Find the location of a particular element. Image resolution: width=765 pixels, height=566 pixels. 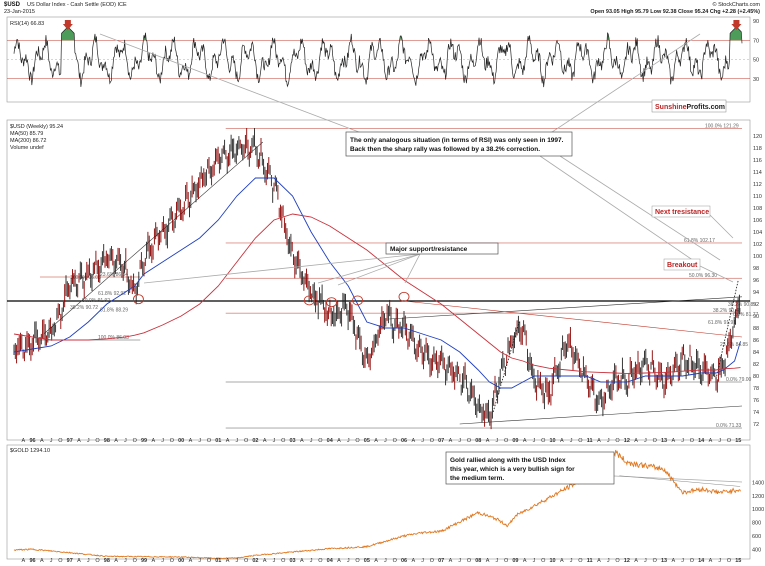

year-label-07: 07 is located at coordinates (441, 561).